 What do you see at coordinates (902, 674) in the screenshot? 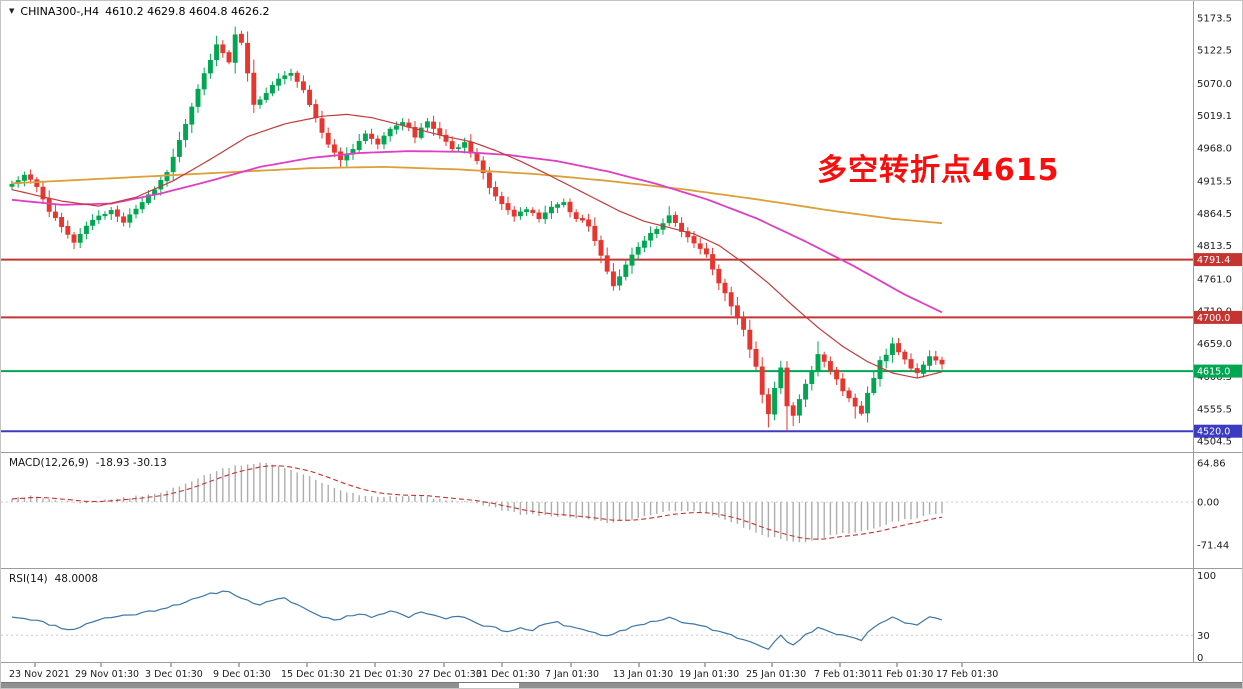
I see `time-tick-label: 11 Feb 01:30` at bounding box center [902, 674].